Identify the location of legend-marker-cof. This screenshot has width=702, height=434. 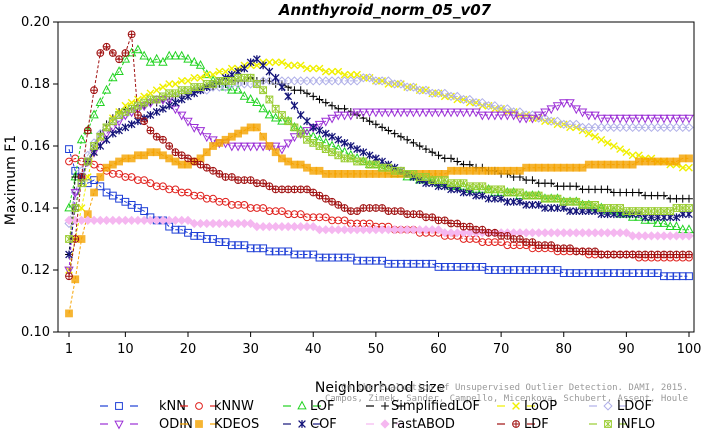
(302, 424).